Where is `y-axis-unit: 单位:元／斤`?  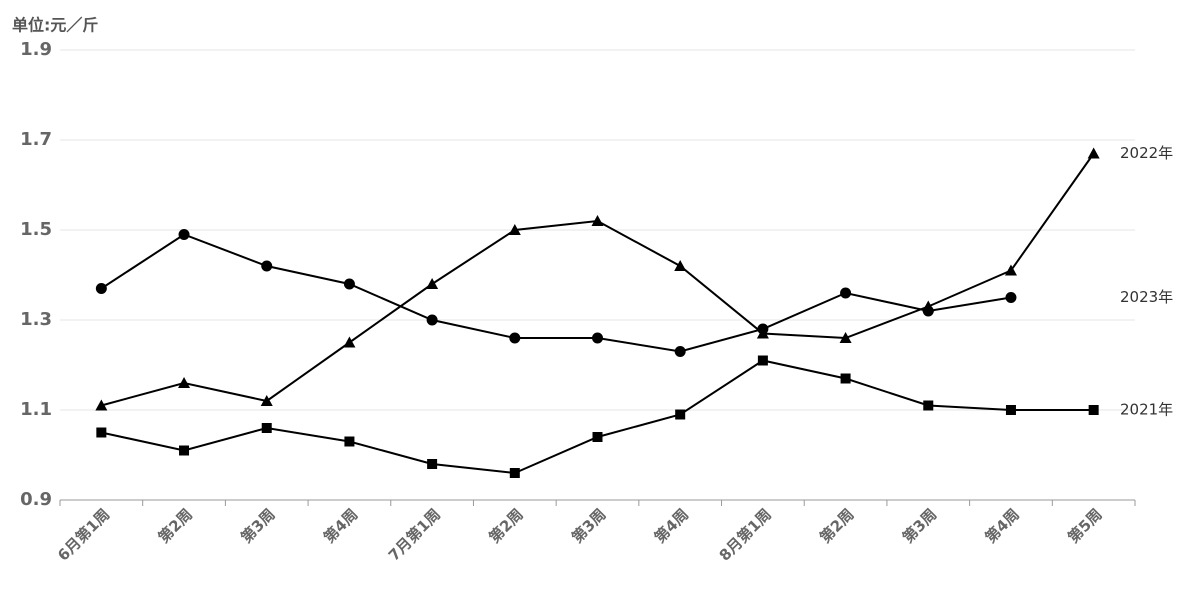
y-axis-unit: 单位:元／斤 is located at coordinates (55, 25).